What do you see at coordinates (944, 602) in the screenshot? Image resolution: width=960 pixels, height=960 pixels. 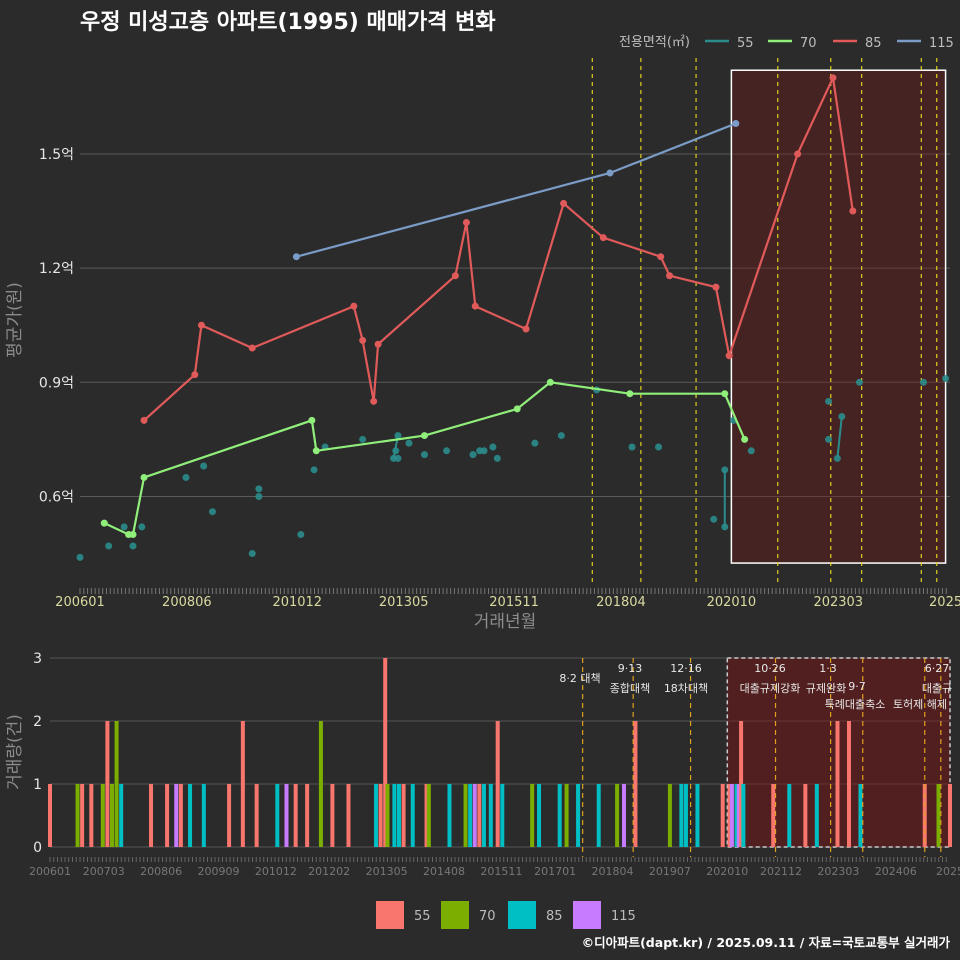 I see `x-tick-label: 2025` at bounding box center [944, 602].